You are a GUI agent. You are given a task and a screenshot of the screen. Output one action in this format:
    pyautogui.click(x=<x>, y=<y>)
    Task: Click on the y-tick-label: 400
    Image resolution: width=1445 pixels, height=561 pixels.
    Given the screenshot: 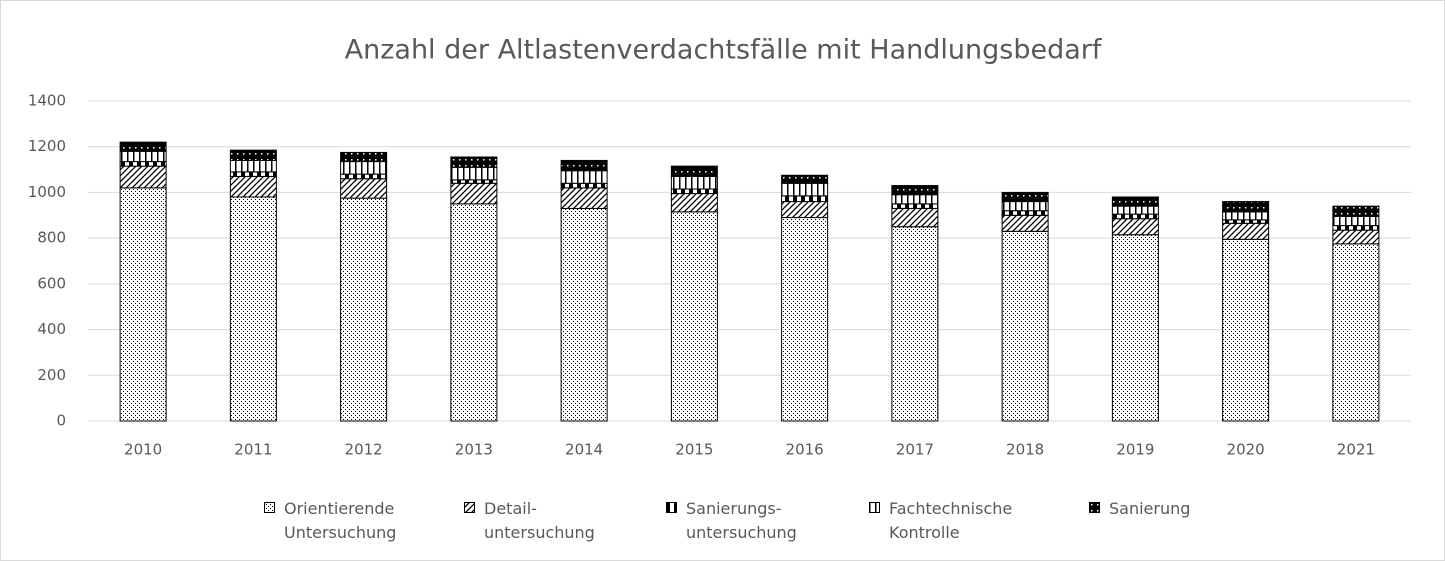 What is the action you would take?
    pyautogui.click(x=51, y=329)
    